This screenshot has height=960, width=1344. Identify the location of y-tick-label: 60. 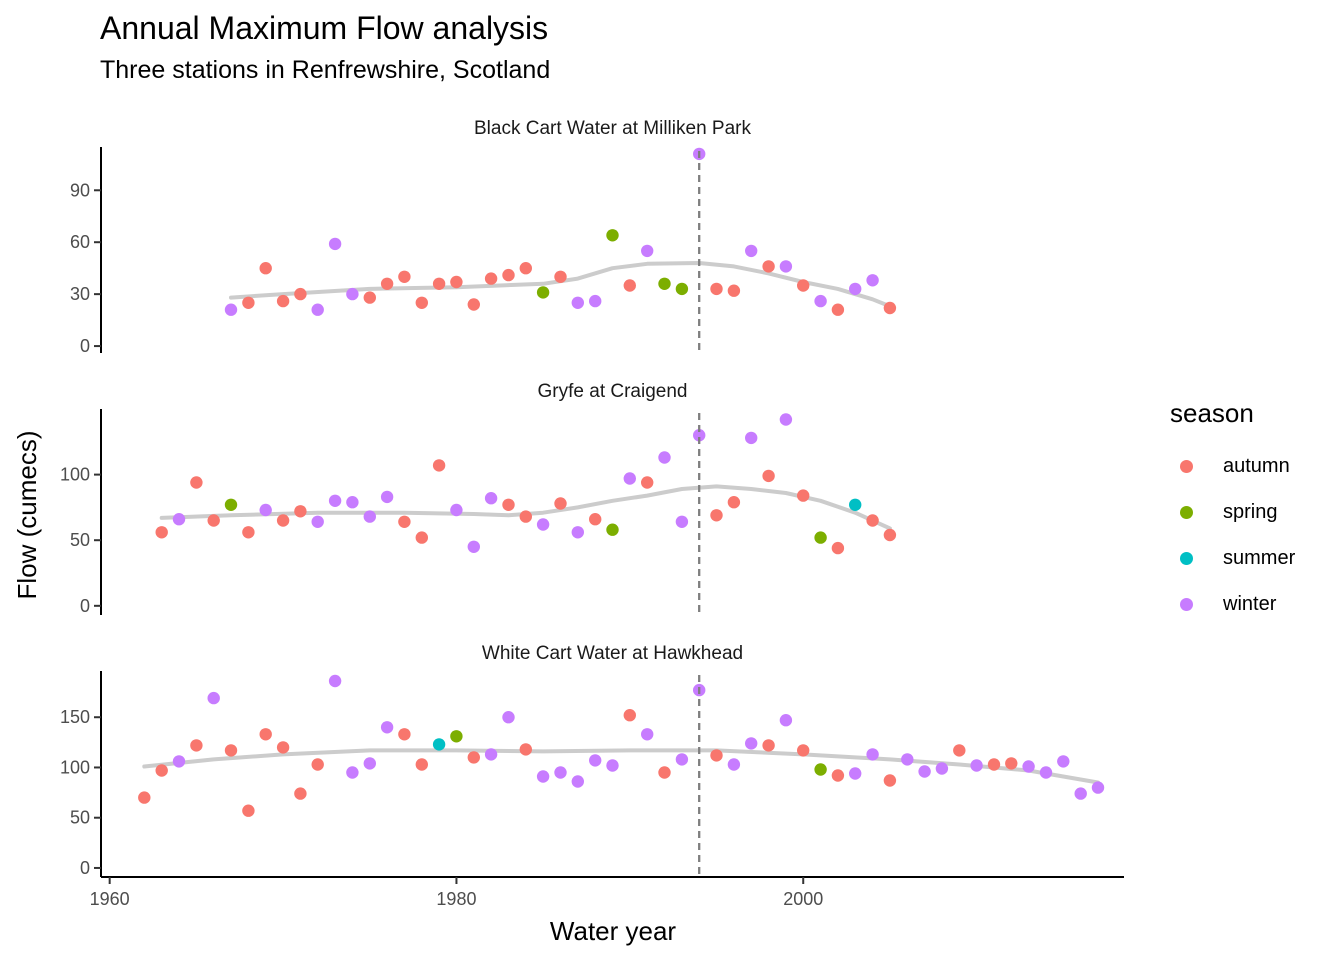
(80, 242).